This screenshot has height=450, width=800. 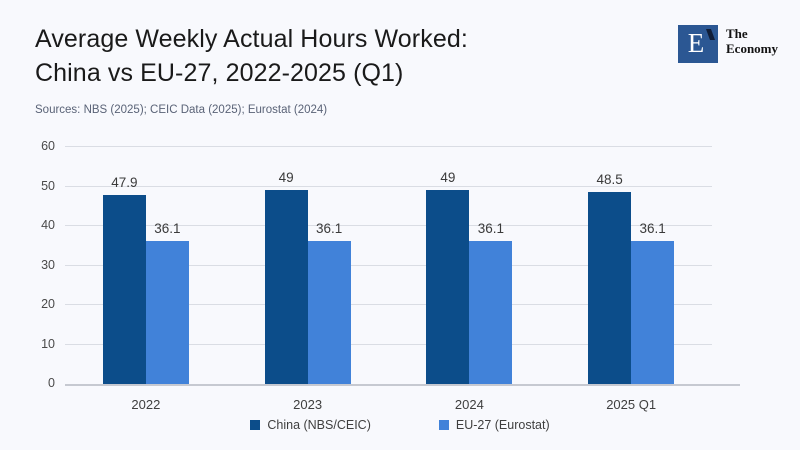 I want to click on legend-item-china: China (NBS/CEIC), so click(x=310, y=425).